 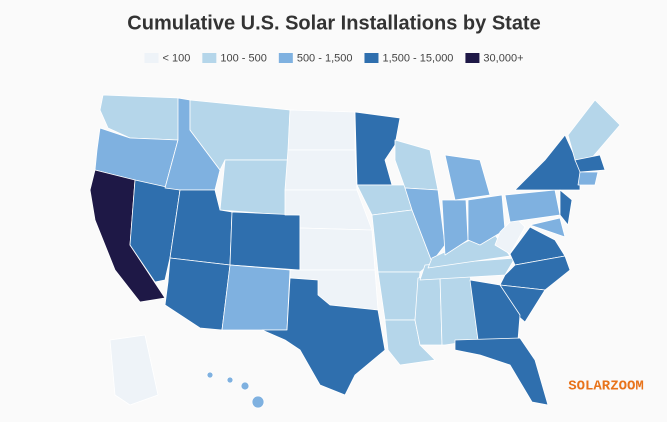 I want to click on legend-item: 100 - 500, so click(x=234, y=58).